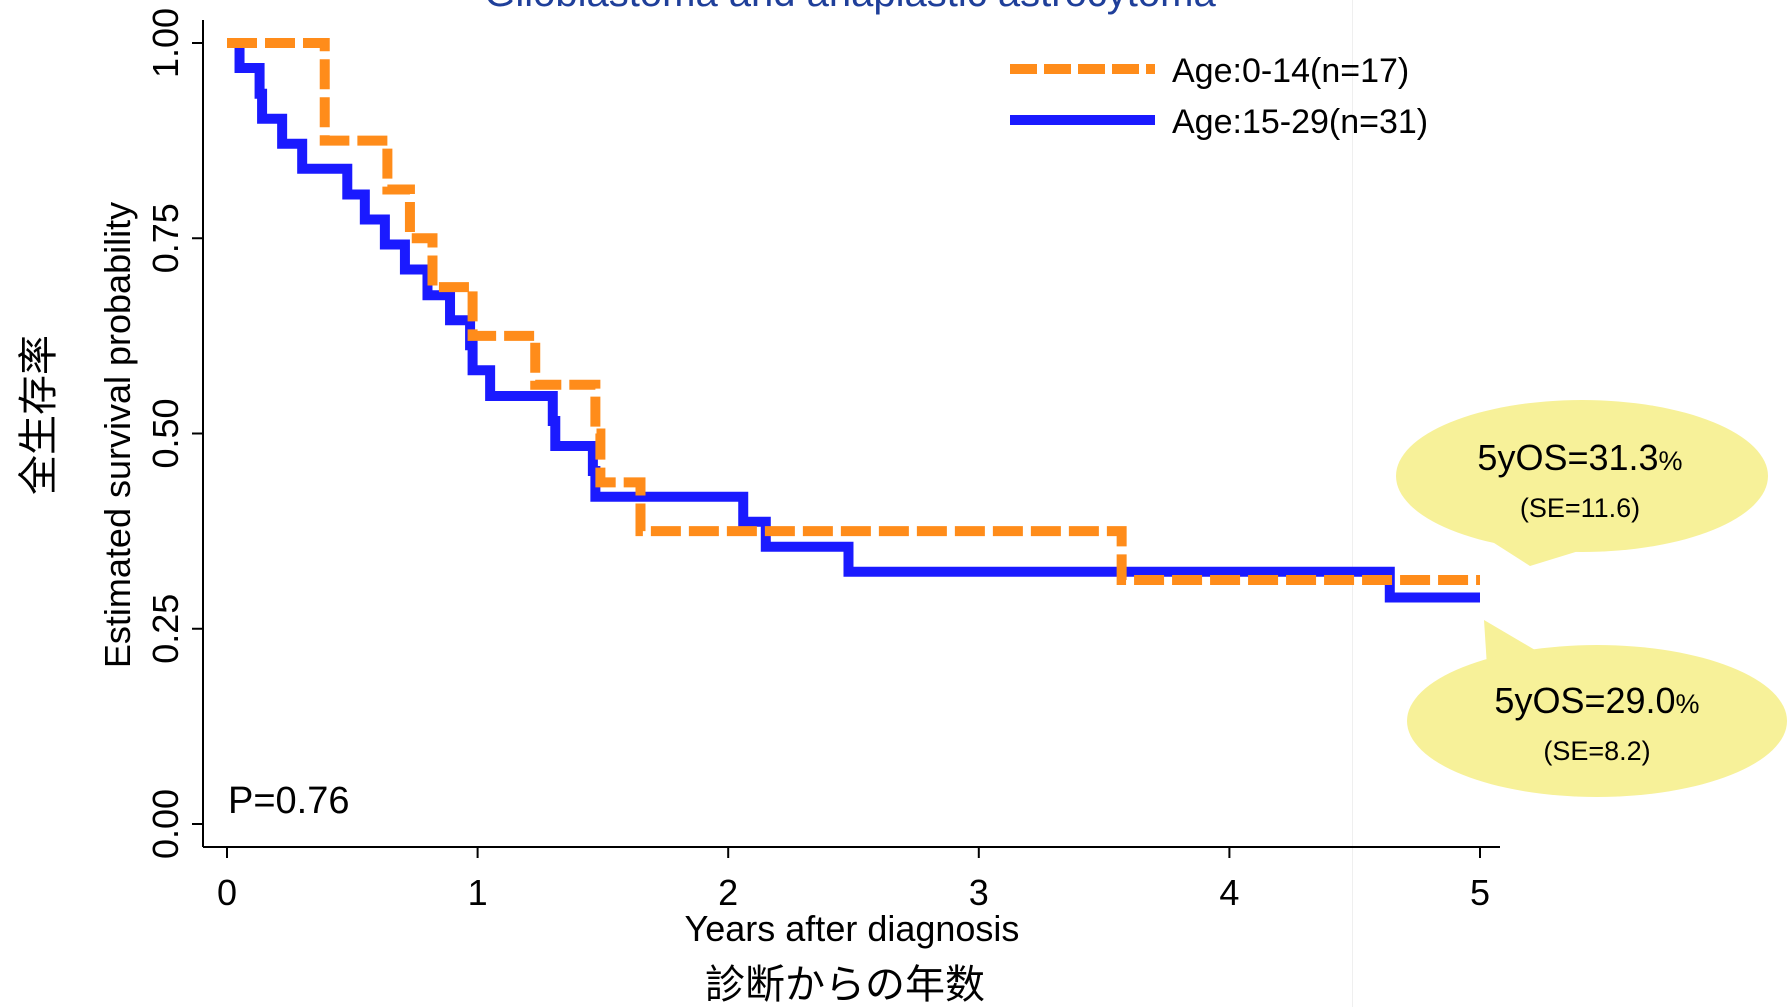 The width and height of the screenshot is (1787, 1007). I want to click on x-axis-title-japanese: 診断からの年数, so click(845, 985).